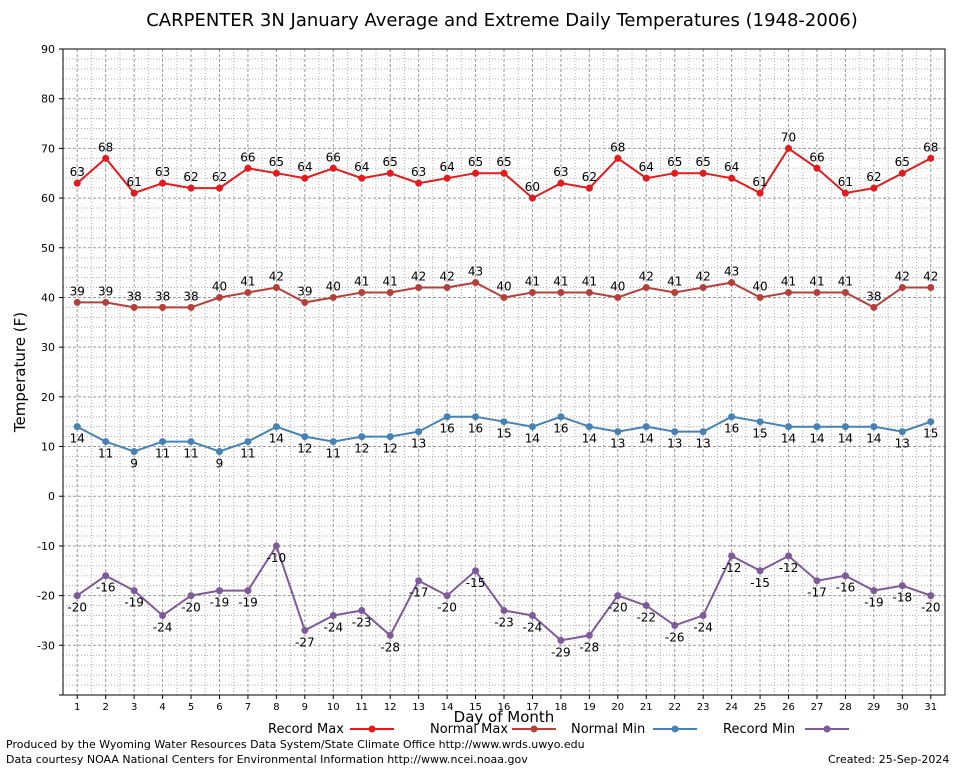 Image resolution: width=954 pixels, height=768 pixels. What do you see at coordinates (532, 707) in the screenshot?
I see `x-tick-label: 17` at bounding box center [532, 707].